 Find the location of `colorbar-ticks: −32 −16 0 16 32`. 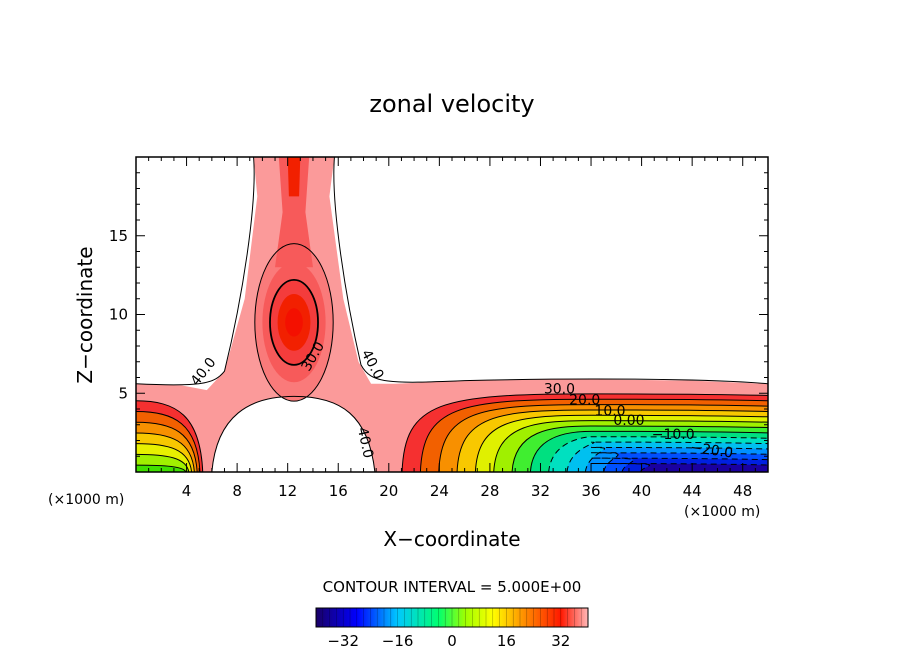

colorbar-ticks: −32 −16 0 16 32 is located at coordinates (448, 641).